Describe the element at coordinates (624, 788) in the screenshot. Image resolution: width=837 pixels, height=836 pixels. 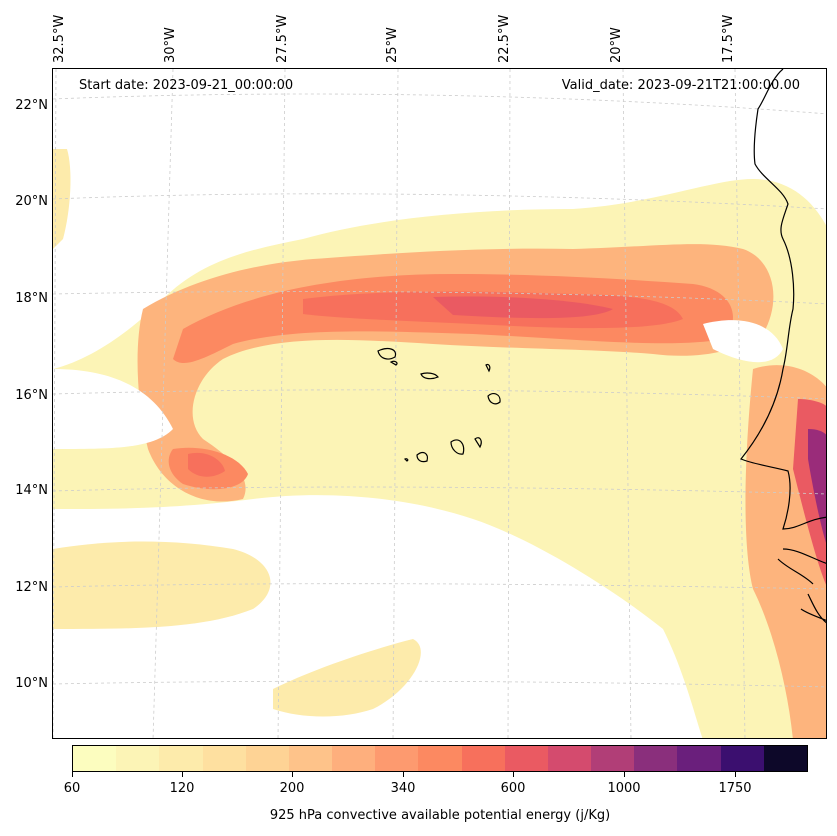
I see `colorbar-tick-label: 1000` at that location.